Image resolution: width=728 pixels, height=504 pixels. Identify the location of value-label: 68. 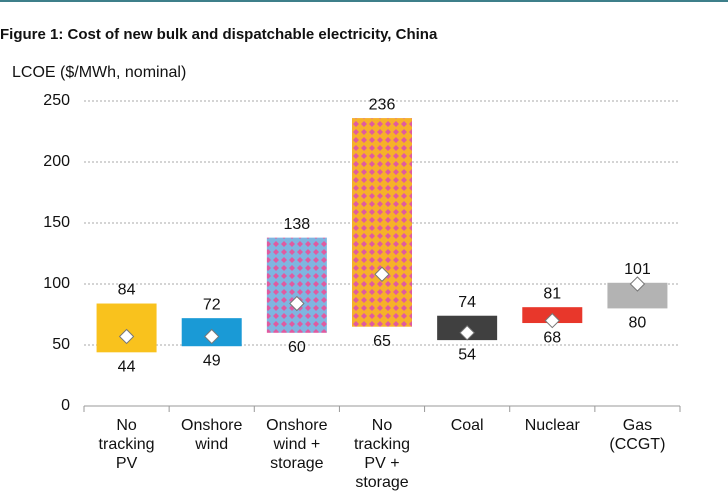
(552, 337).